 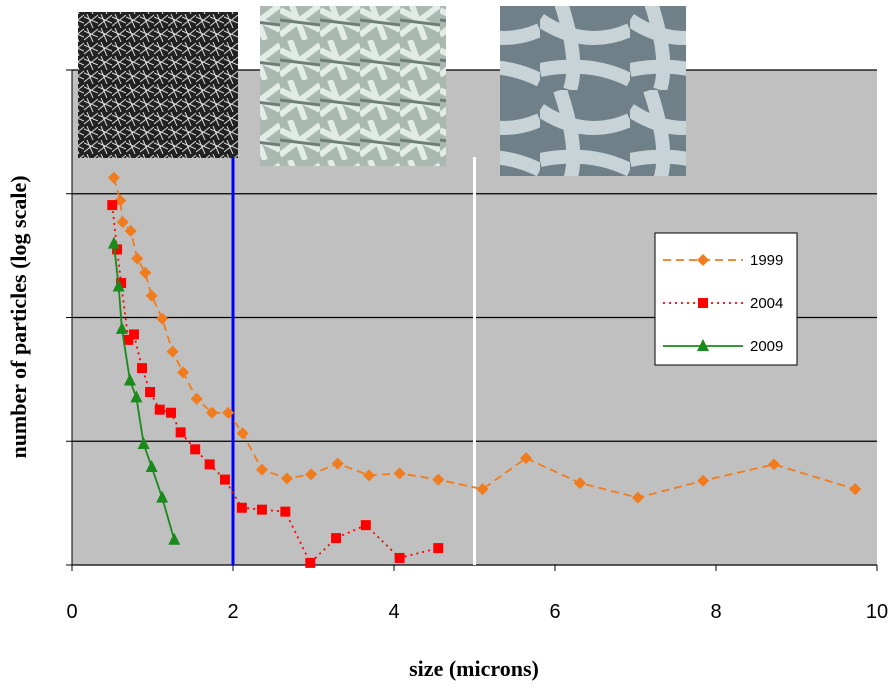 I want to click on legend-label: 2004, so click(x=766, y=303).